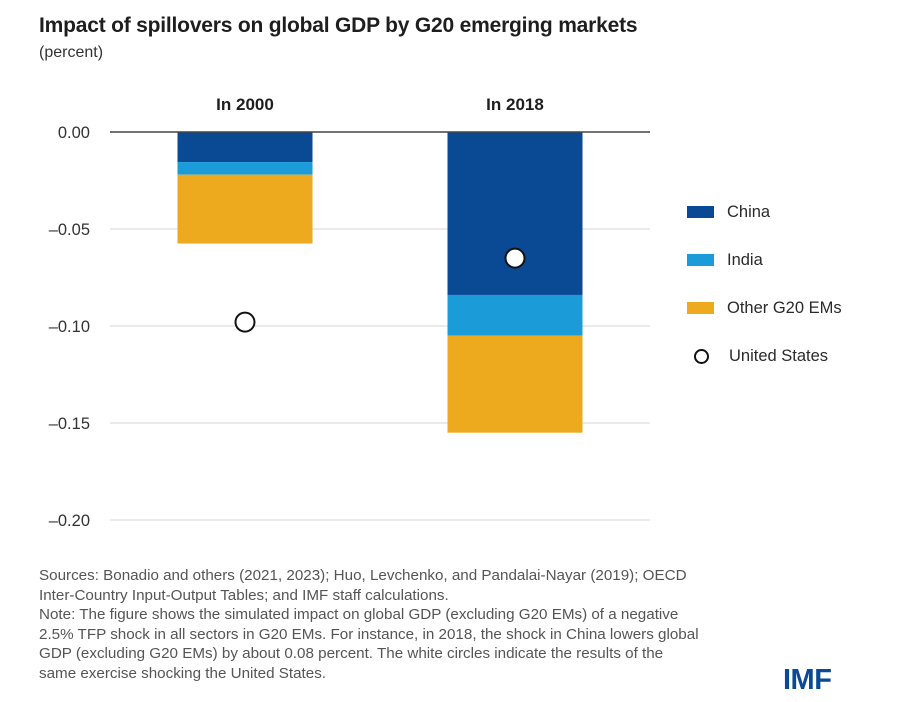 Image resolution: width=903 pixels, height=702 pixels. What do you see at coordinates (71, 52) in the screenshot?
I see `chart-subtitle: (percent)` at bounding box center [71, 52].